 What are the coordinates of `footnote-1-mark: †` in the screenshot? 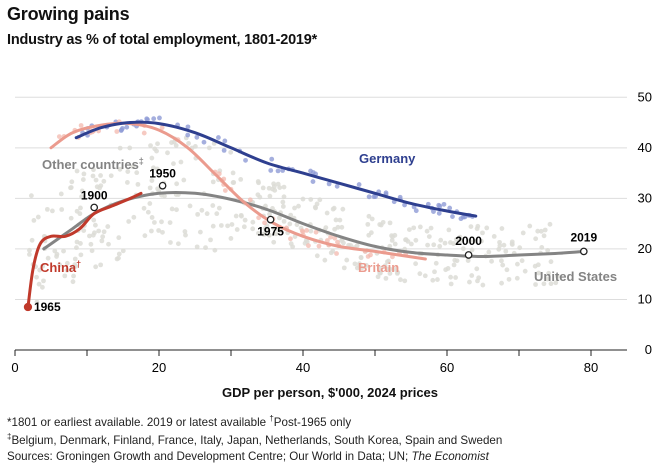 It's located at (271, 418).